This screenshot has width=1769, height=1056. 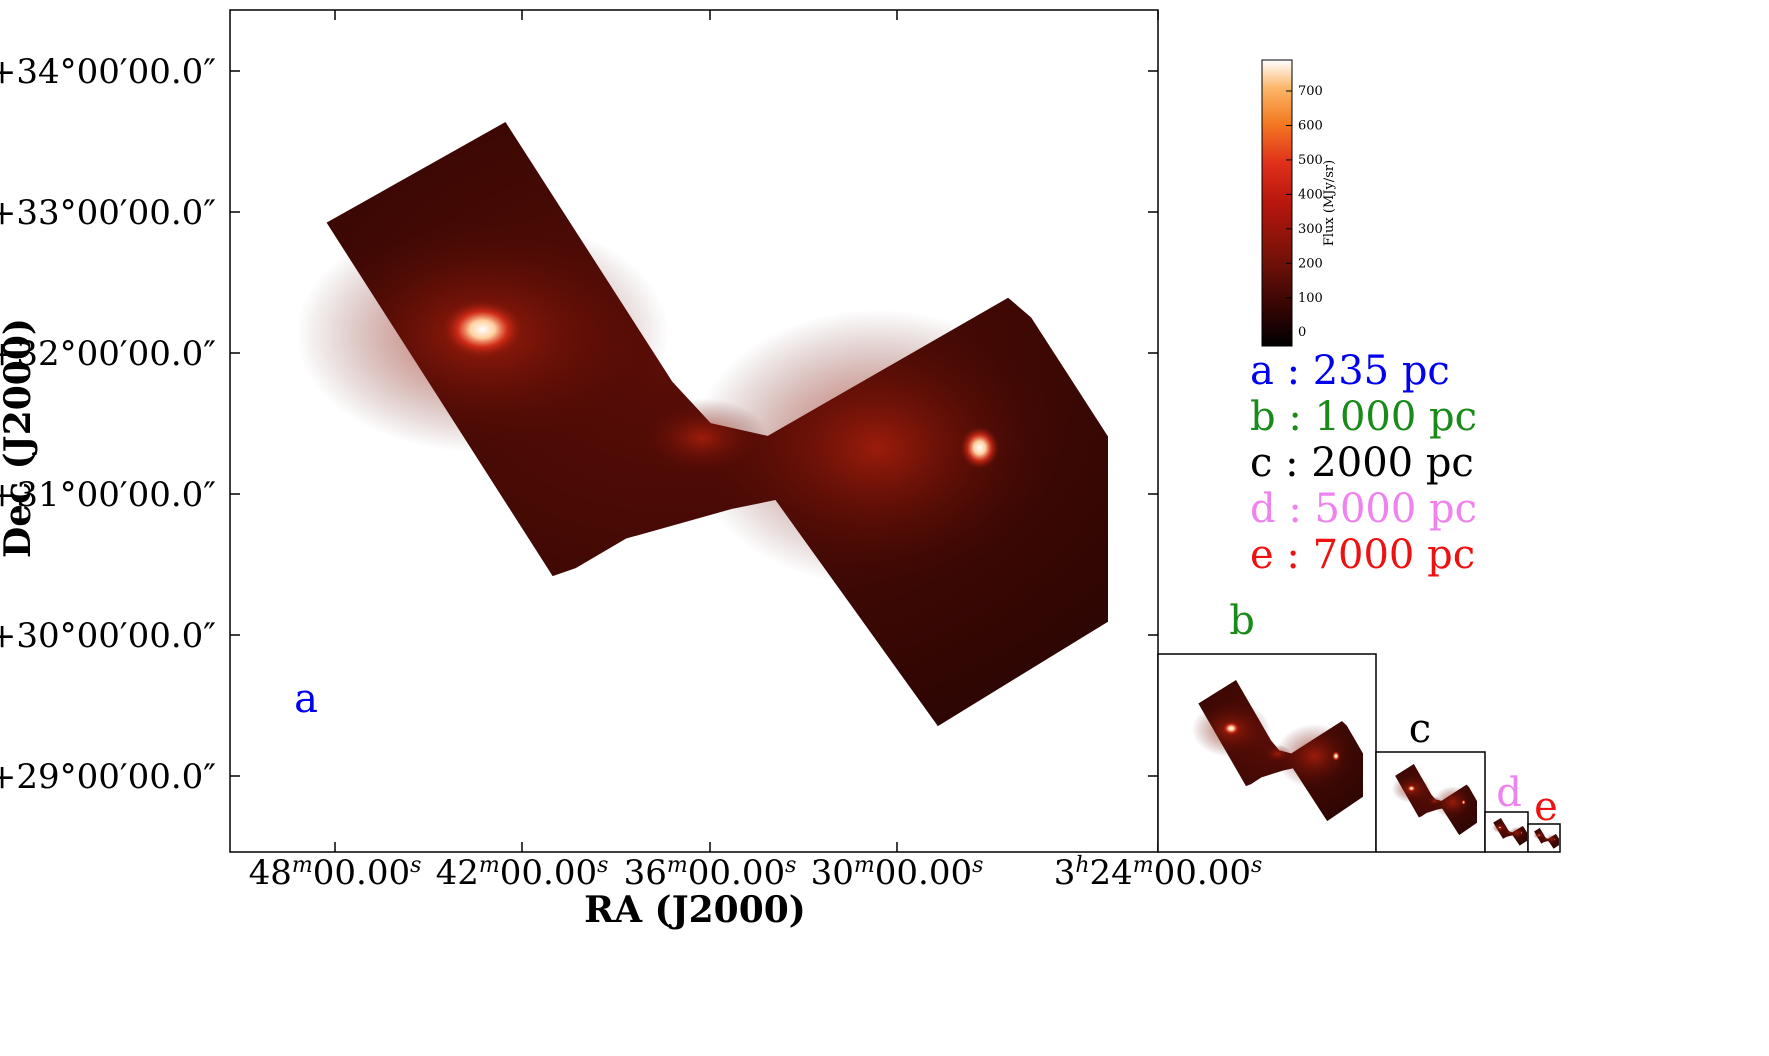 What do you see at coordinates (1310, 229) in the screenshot?
I see `colorbar-tick-label: 300` at bounding box center [1310, 229].